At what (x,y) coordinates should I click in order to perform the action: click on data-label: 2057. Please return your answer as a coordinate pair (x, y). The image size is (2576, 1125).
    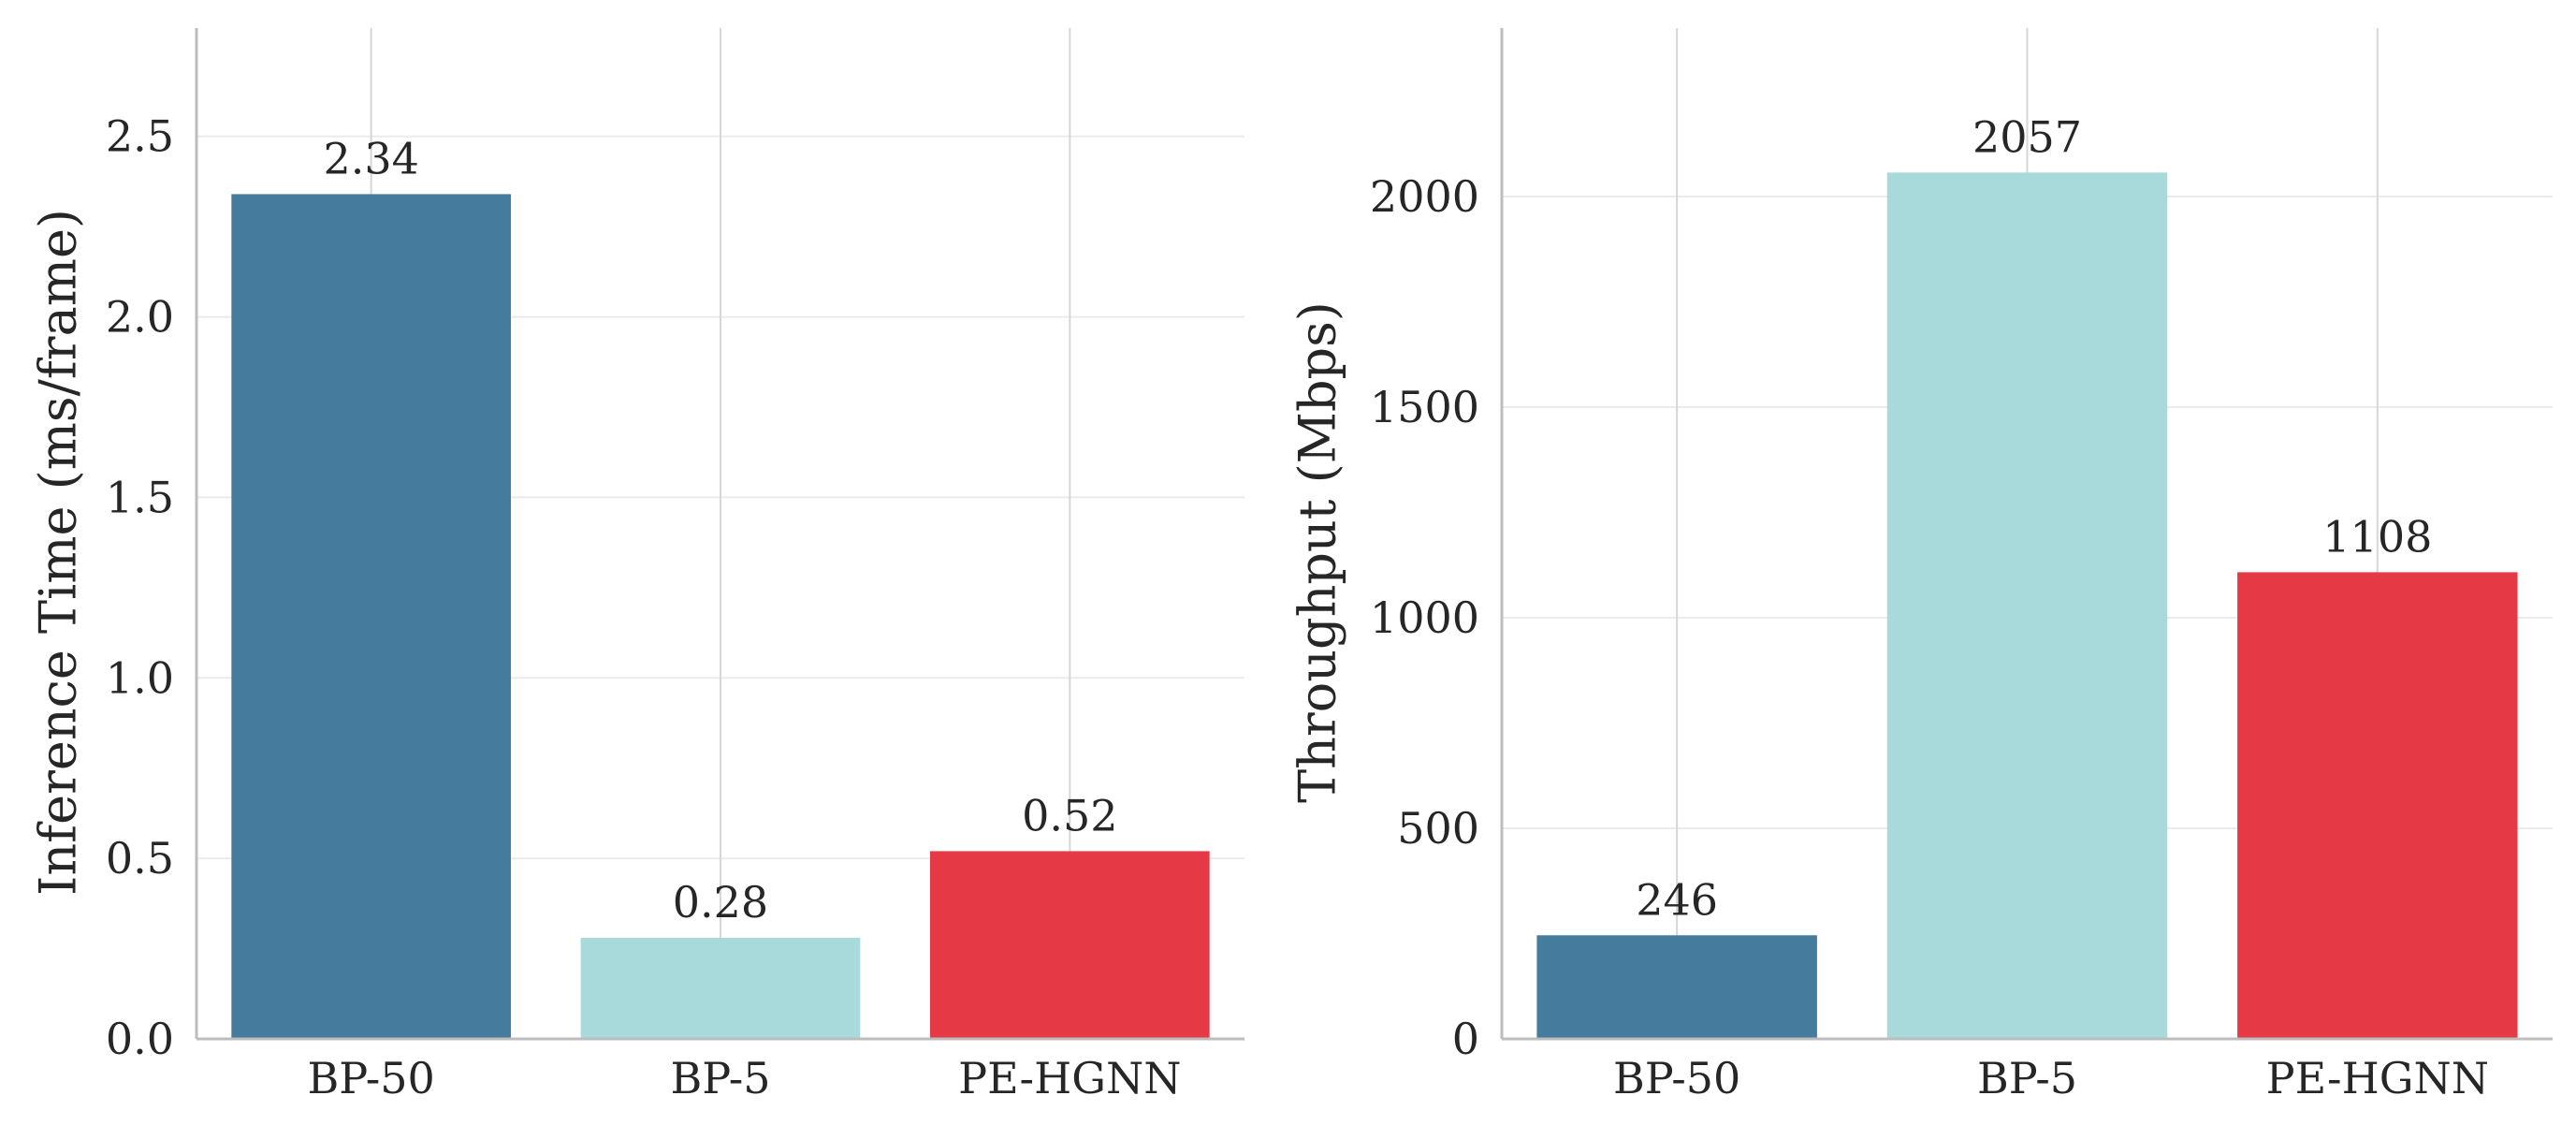
    Looking at the image, I should click on (2027, 136).